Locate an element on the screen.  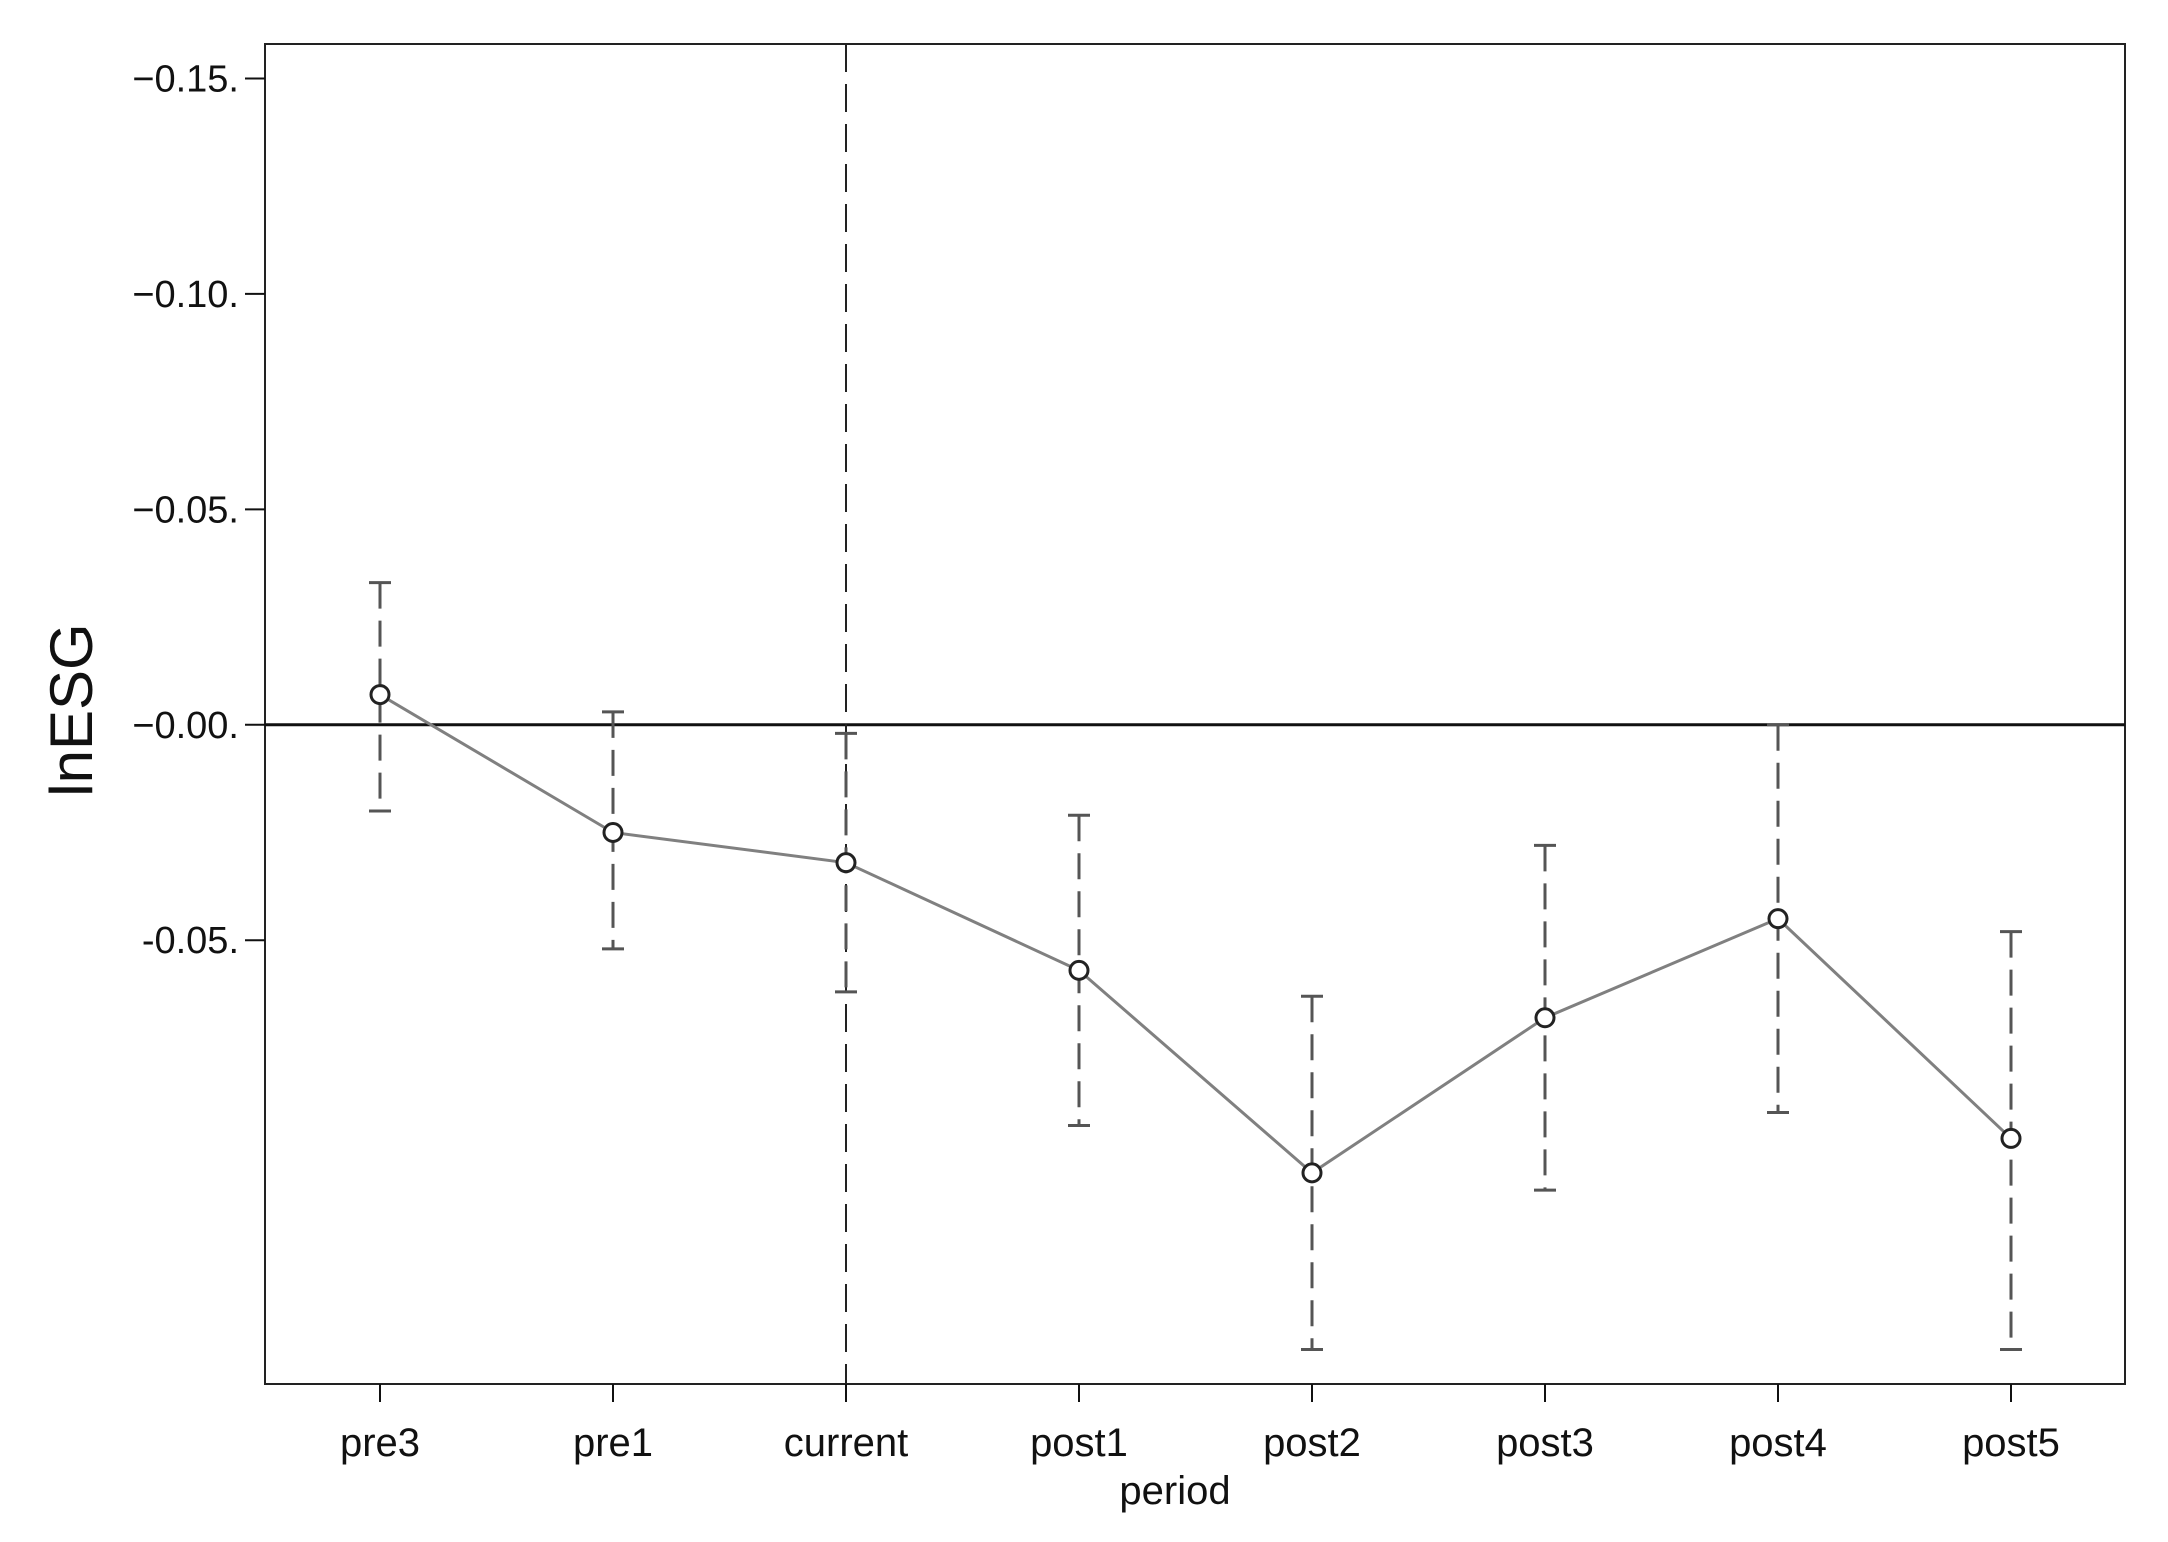
x-axis-title: period is located at coordinates (1174, 1491).